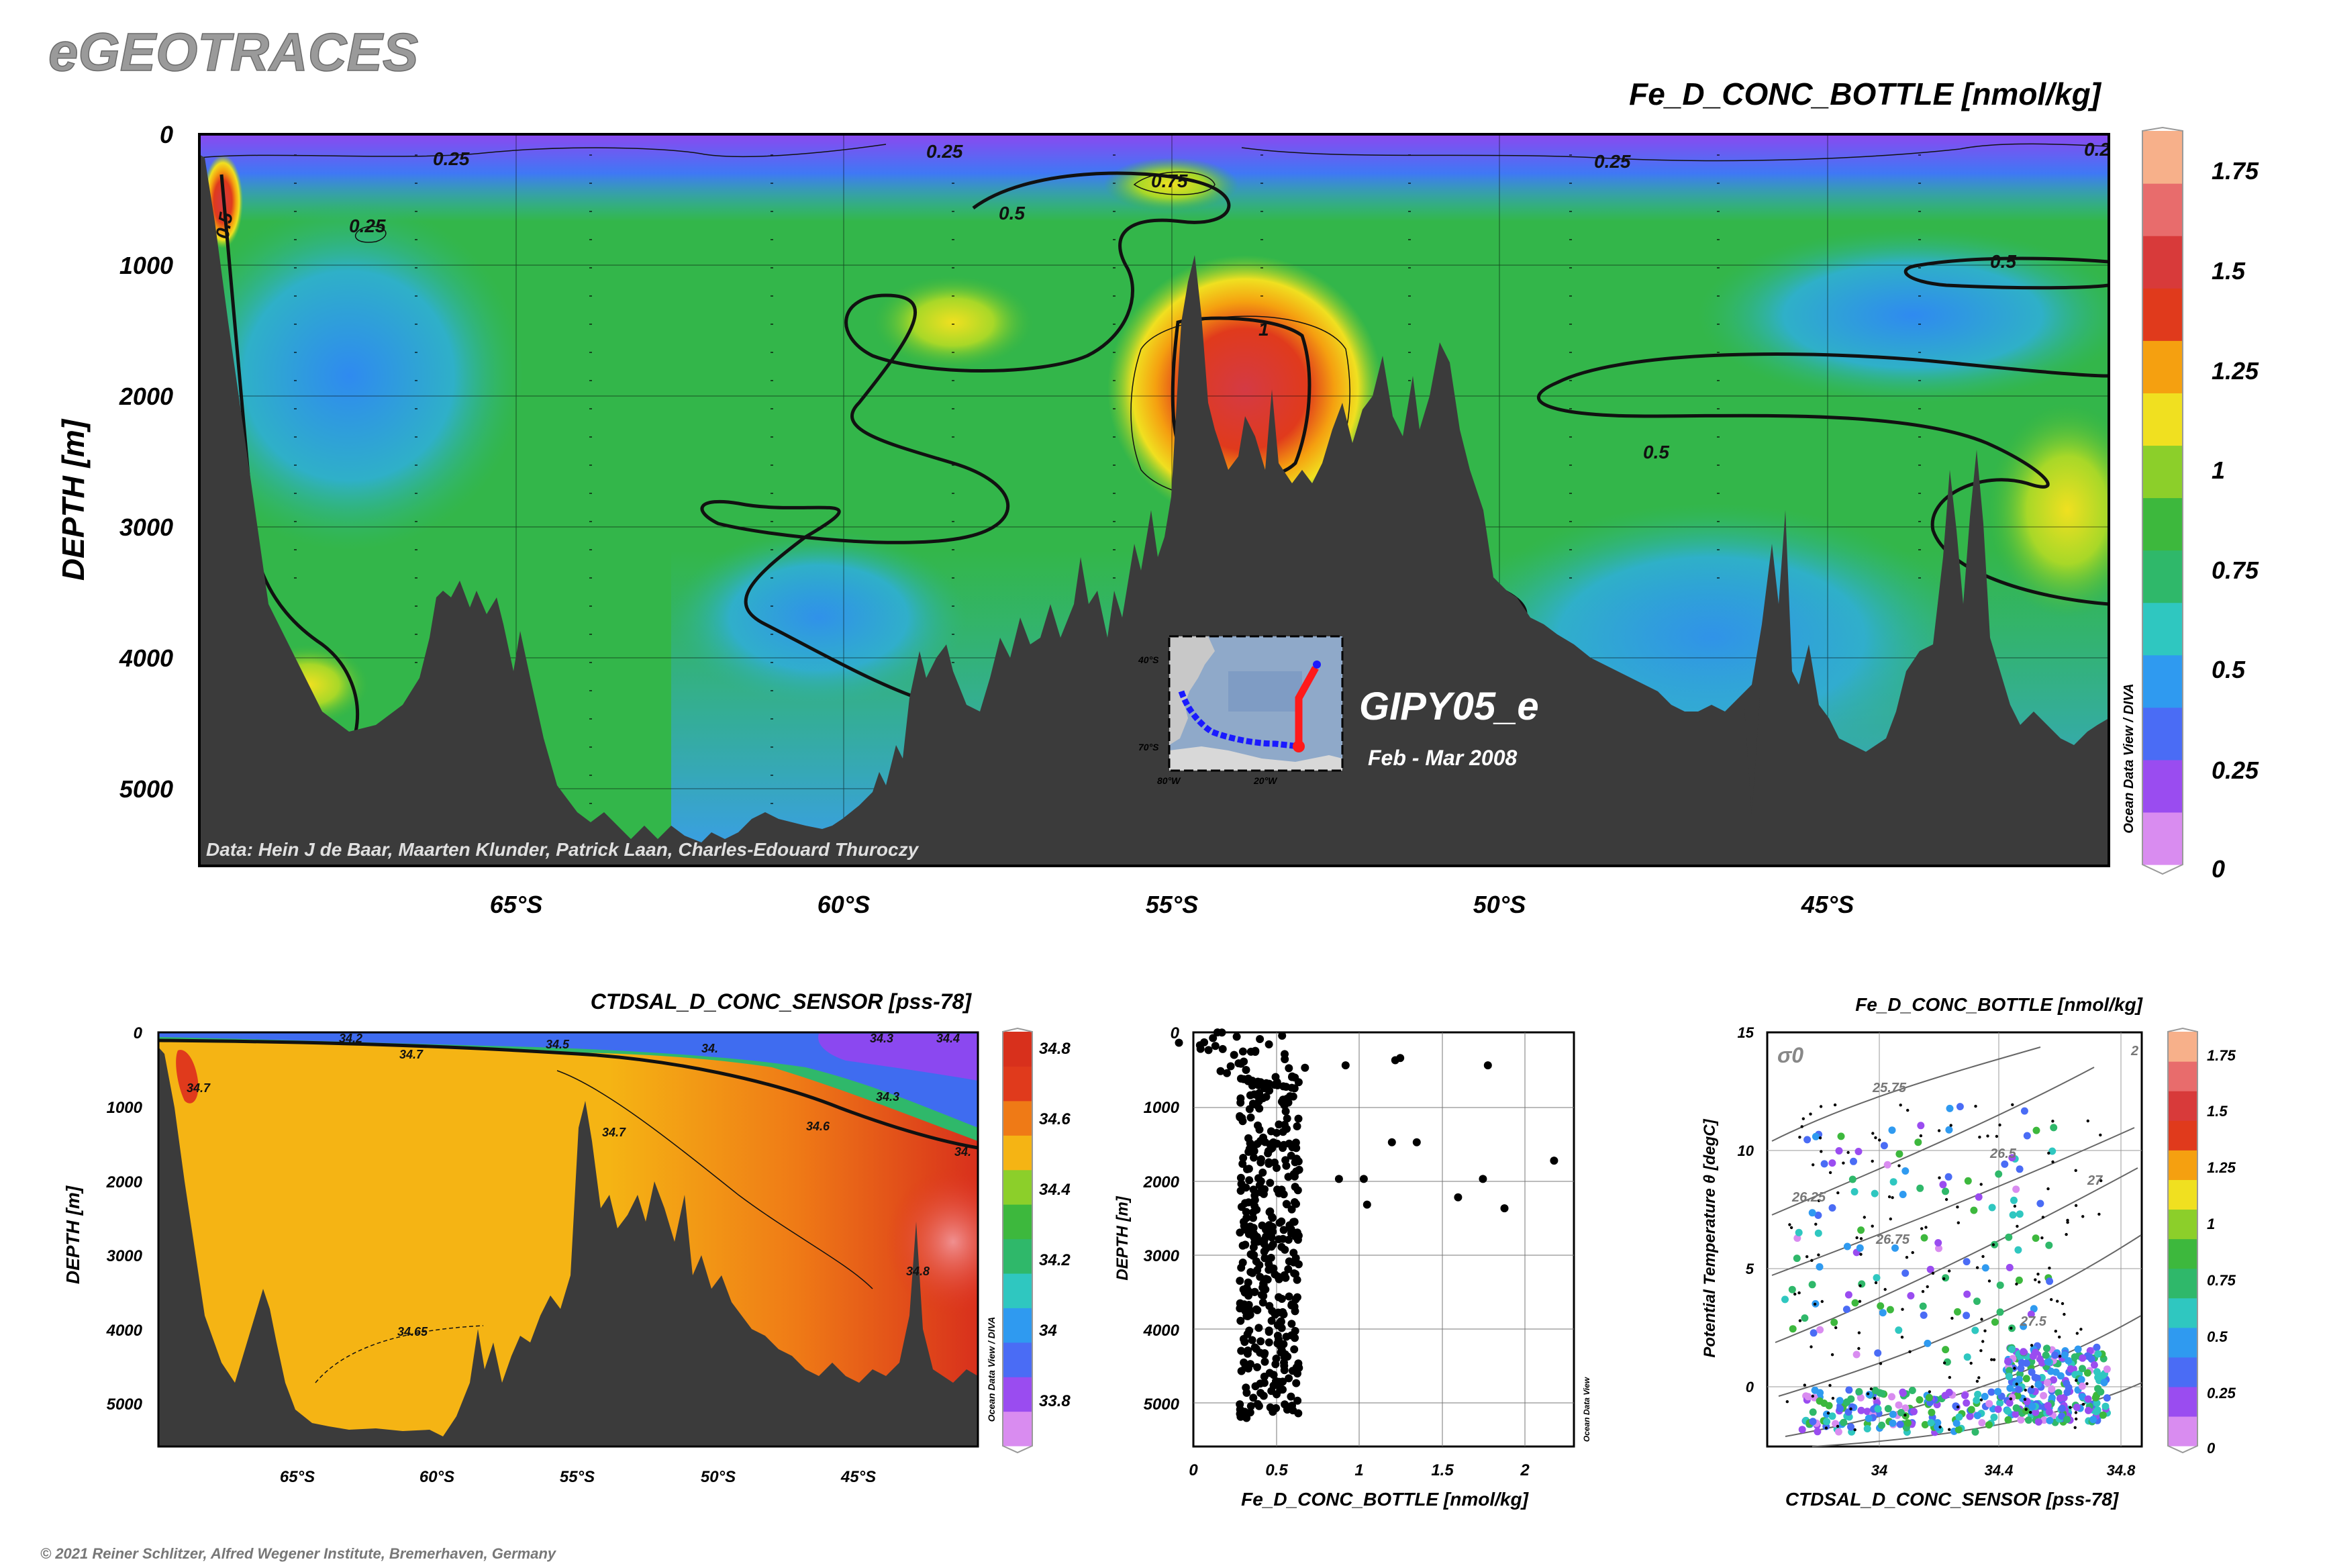 The width and height of the screenshot is (2327, 1568). What do you see at coordinates (1172, 904) in the screenshot?
I see `x-tick-label: 55°S` at bounding box center [1172, 904].